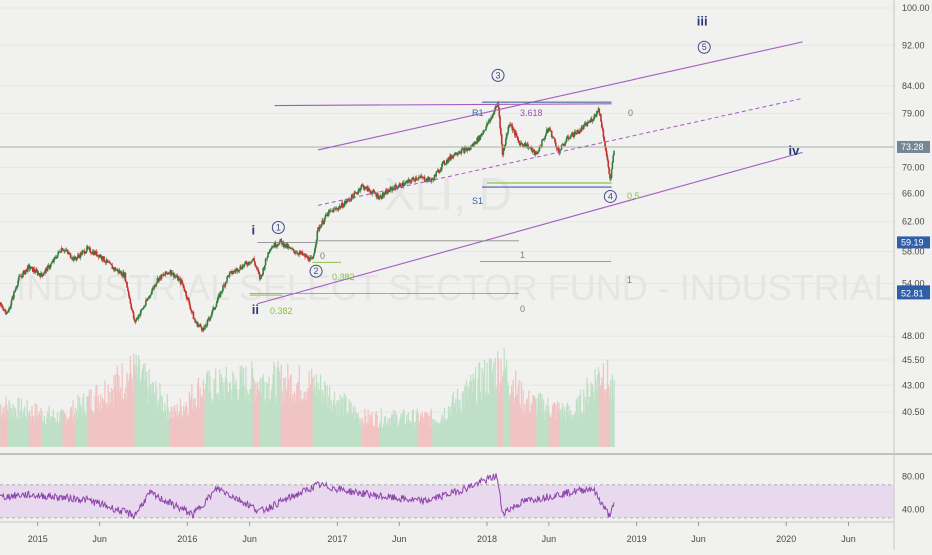  I want to click on wave-label-6: 5, so click(704, 47).